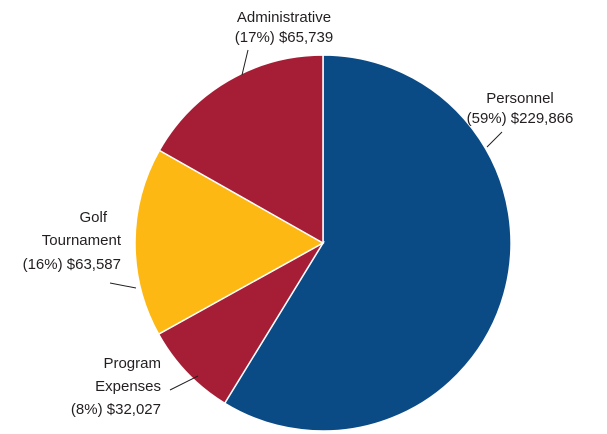 Image resolution: width=607 pixels, height=434 pixels. I want to click on leader-line-administrative, so click(245, 62).